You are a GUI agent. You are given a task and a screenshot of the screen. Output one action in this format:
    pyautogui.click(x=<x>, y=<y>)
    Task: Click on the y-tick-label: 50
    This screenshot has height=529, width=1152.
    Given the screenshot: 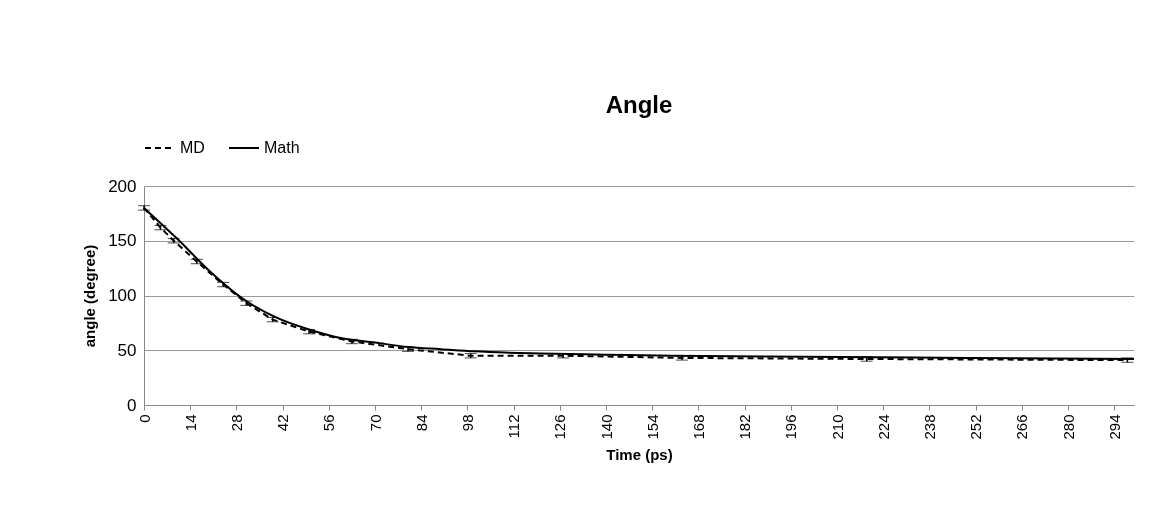 What is the action you would take?
    pyautogui.click(x=127, y=350)
    